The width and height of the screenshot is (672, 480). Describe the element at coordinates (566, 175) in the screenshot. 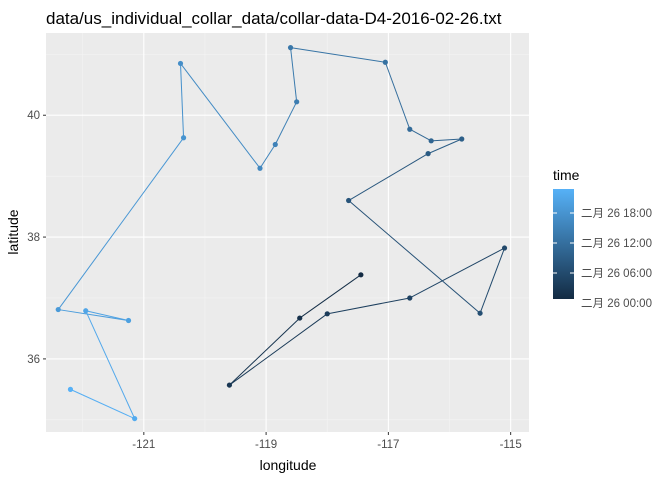

I see `legend-title: time` at that location.